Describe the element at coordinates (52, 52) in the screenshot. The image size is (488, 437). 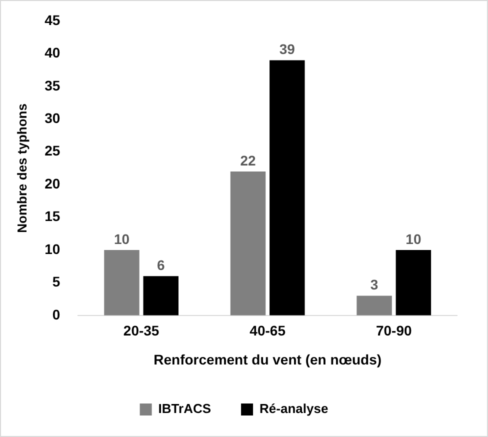
I see `y-tick-label: 40` at that location.